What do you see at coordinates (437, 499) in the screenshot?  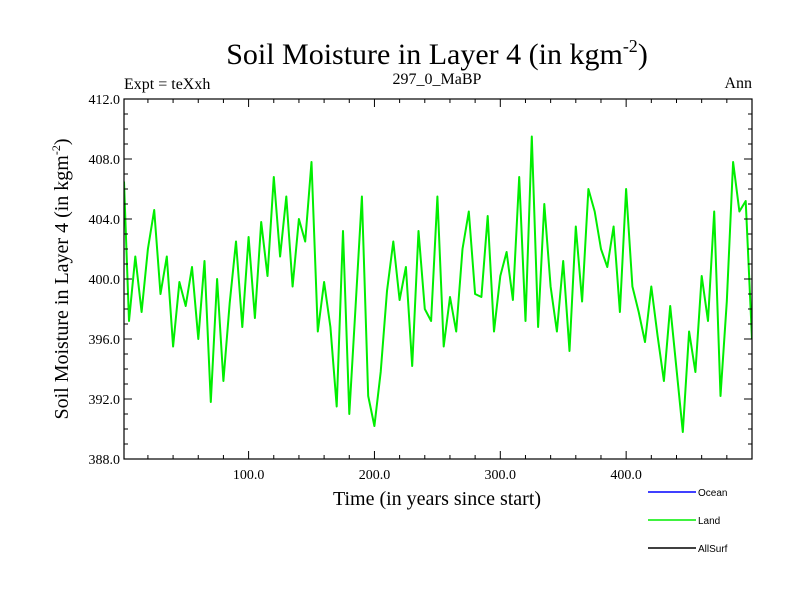 I see `x-axis-label: Time (in years since start)` at bounding box center [437, 499].